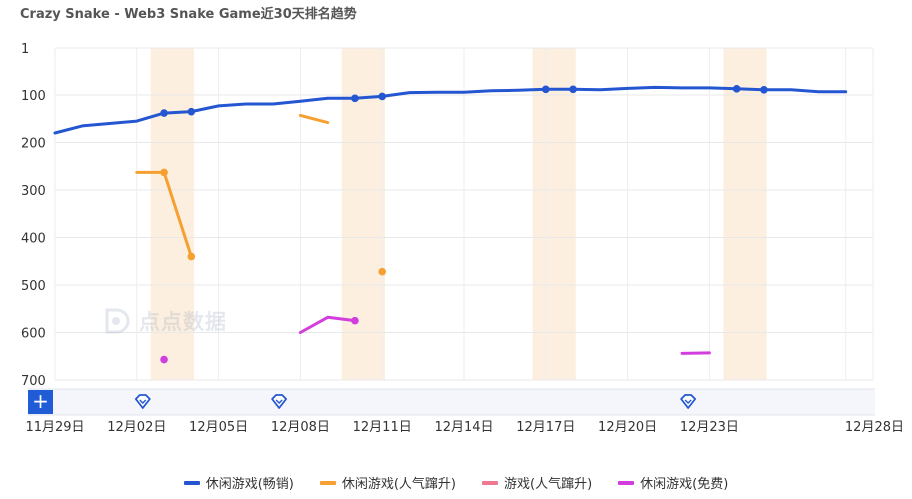 This screenshot has width=912, height=499. Describe the element at coordinates (218, 427) in the screenshot. I see `x-tick-label: 12月05日` at that location.